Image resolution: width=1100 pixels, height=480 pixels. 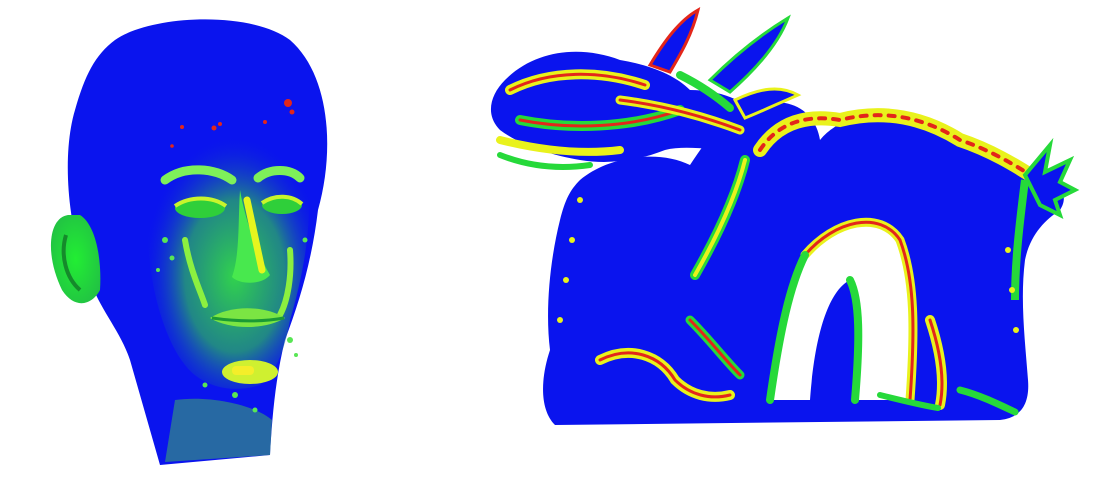 What do you see at coordinates (1020, 240) in the screenshot?
I see `dragon-tail-edge` at bounding box center [1020, 240].